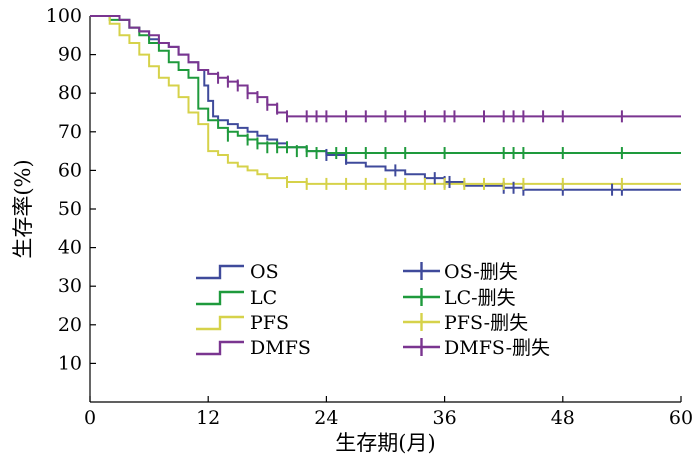 The height and width of the screenshot is (463, 700). What do you see at coordinates (264, 272) in the screenshot?
I see `legend-label-os: OS` at bounding box center [264, 272].